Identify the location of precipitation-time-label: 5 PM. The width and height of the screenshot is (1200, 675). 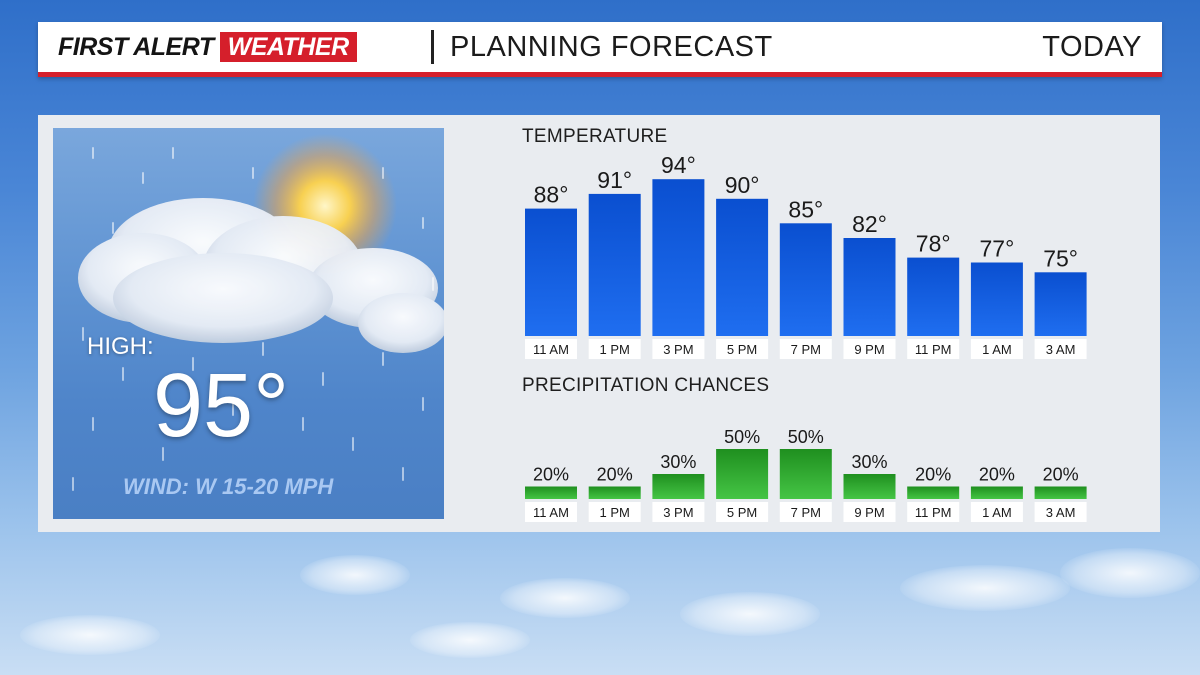
(742, 512).